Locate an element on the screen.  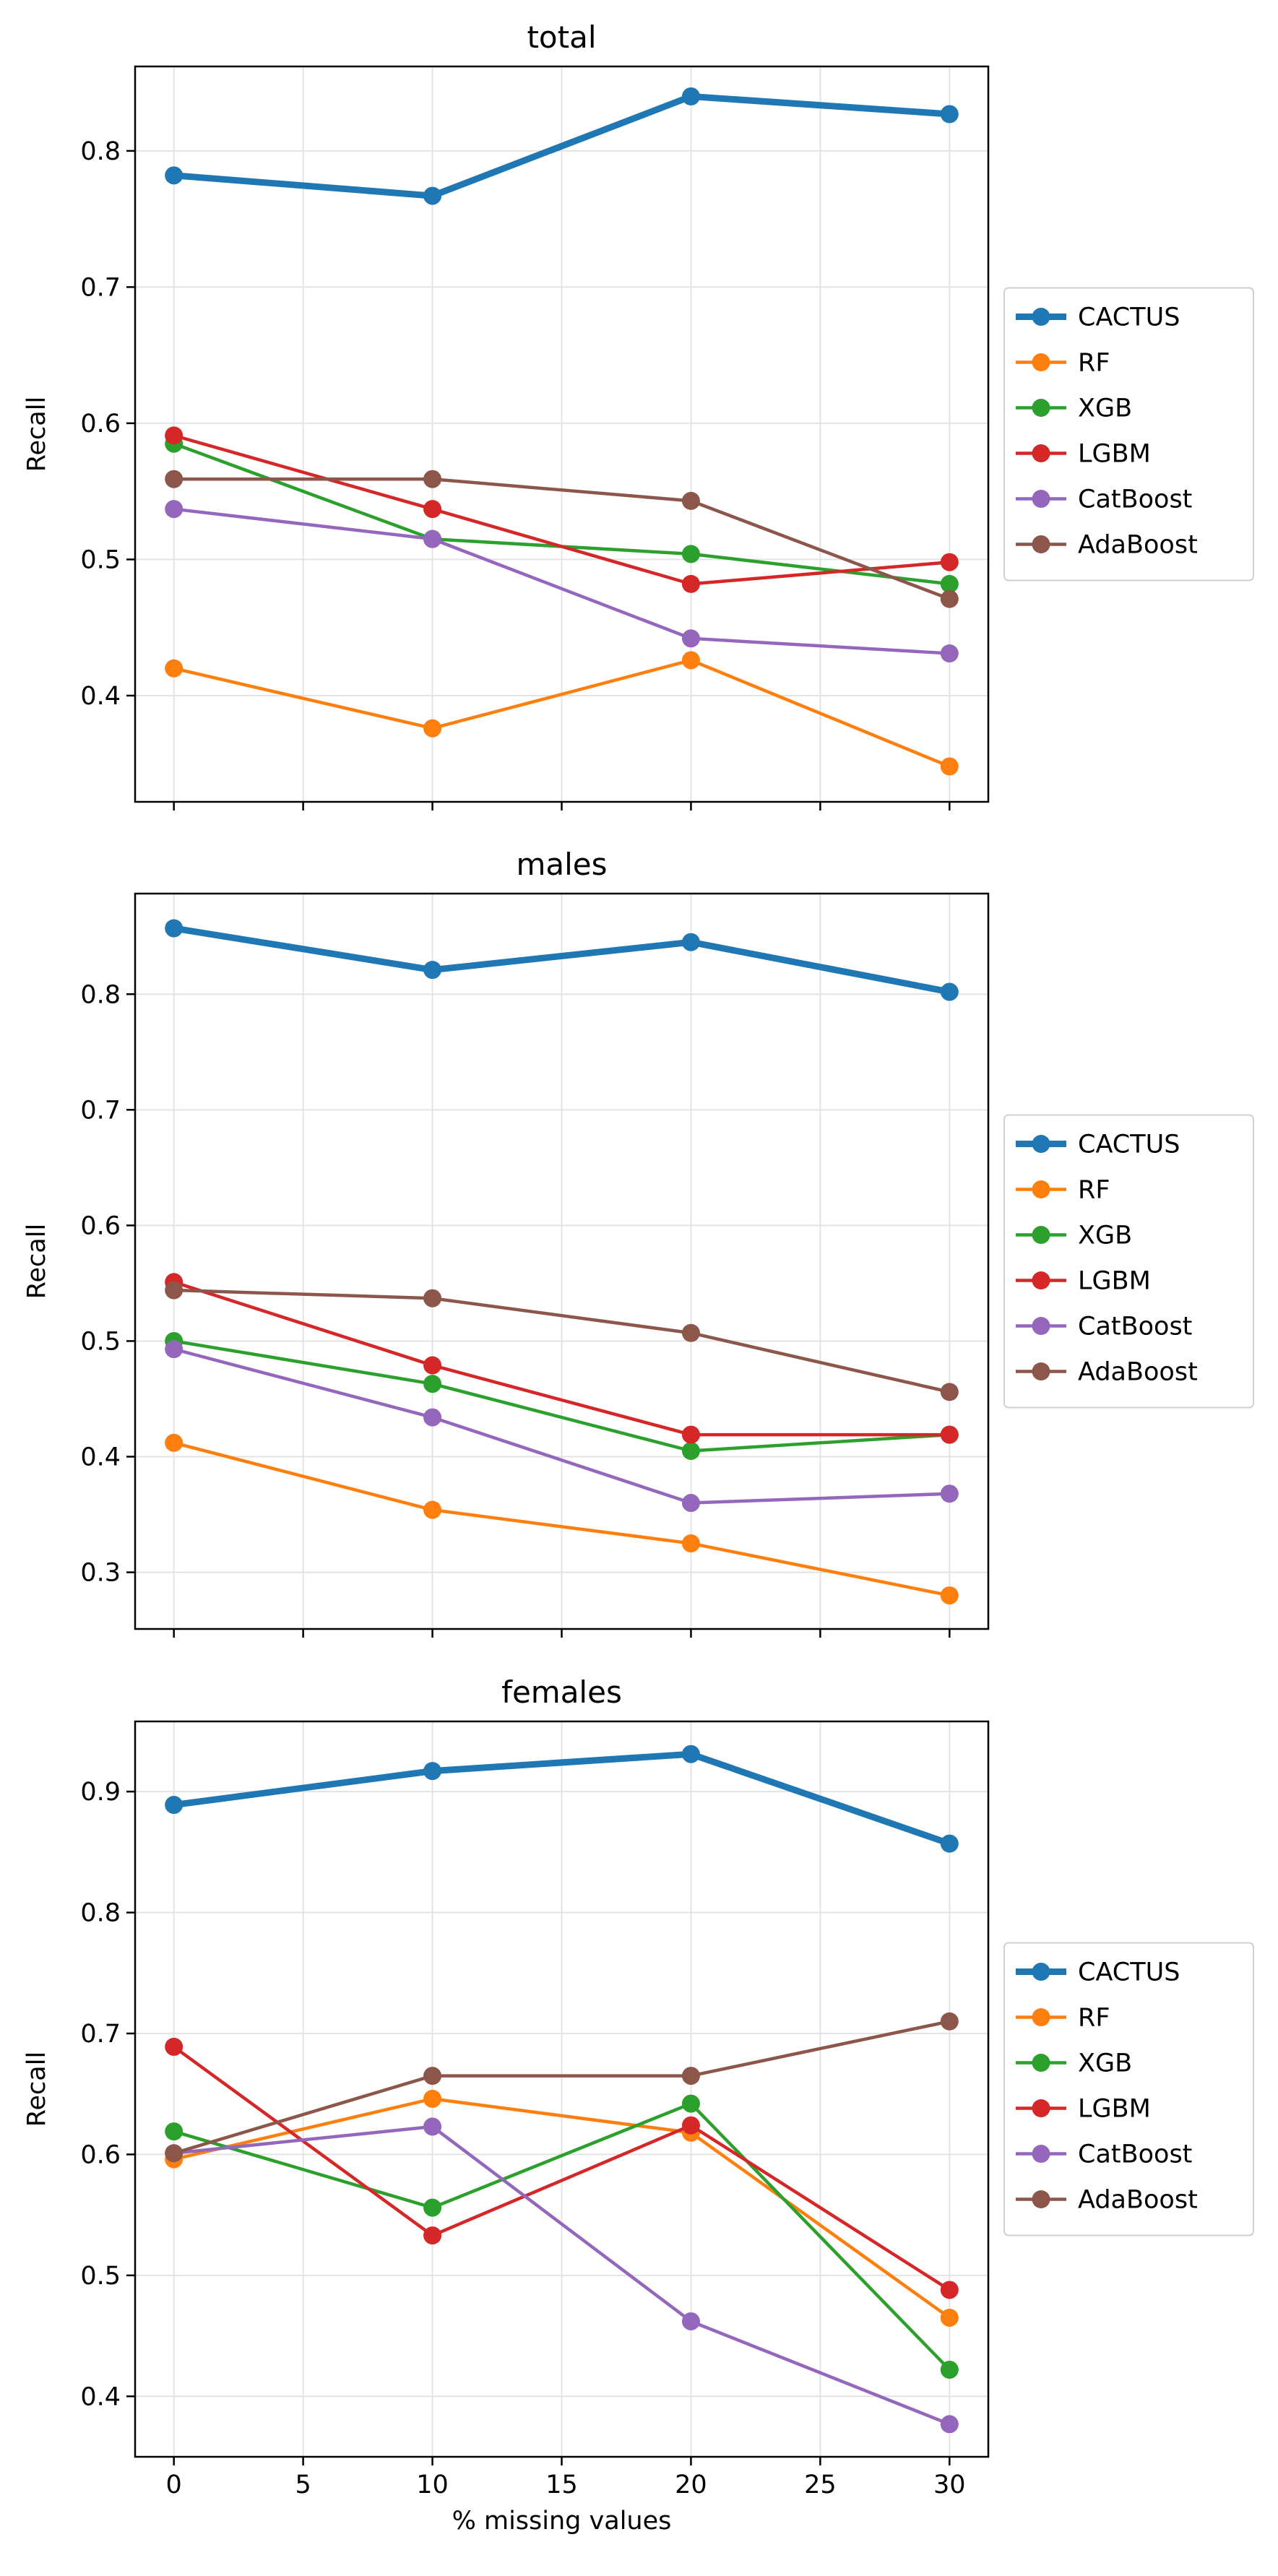
legend-marker-CACTUS is located at coordinates (1041, 317).